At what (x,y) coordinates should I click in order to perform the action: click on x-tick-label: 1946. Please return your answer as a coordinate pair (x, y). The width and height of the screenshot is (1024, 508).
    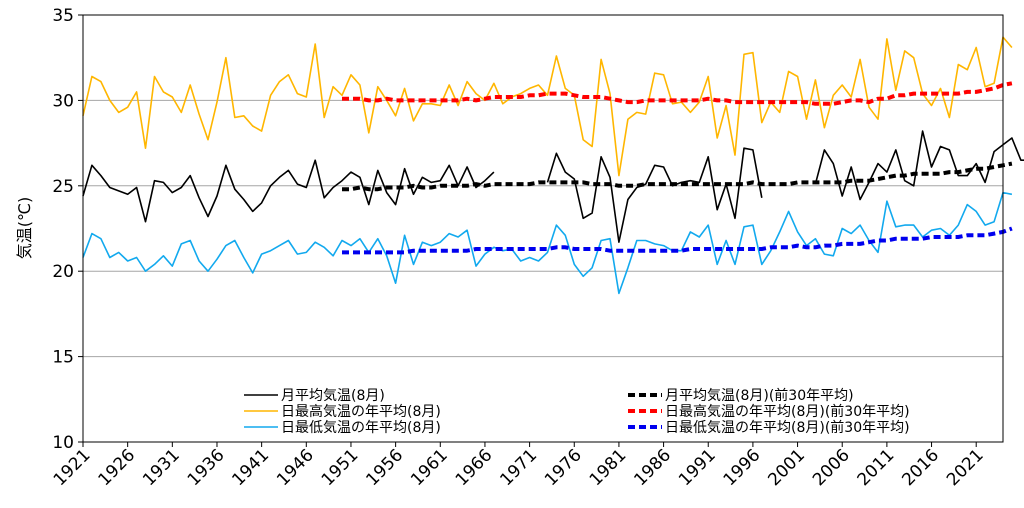
    Looking at the image, I should click on (295, 467).